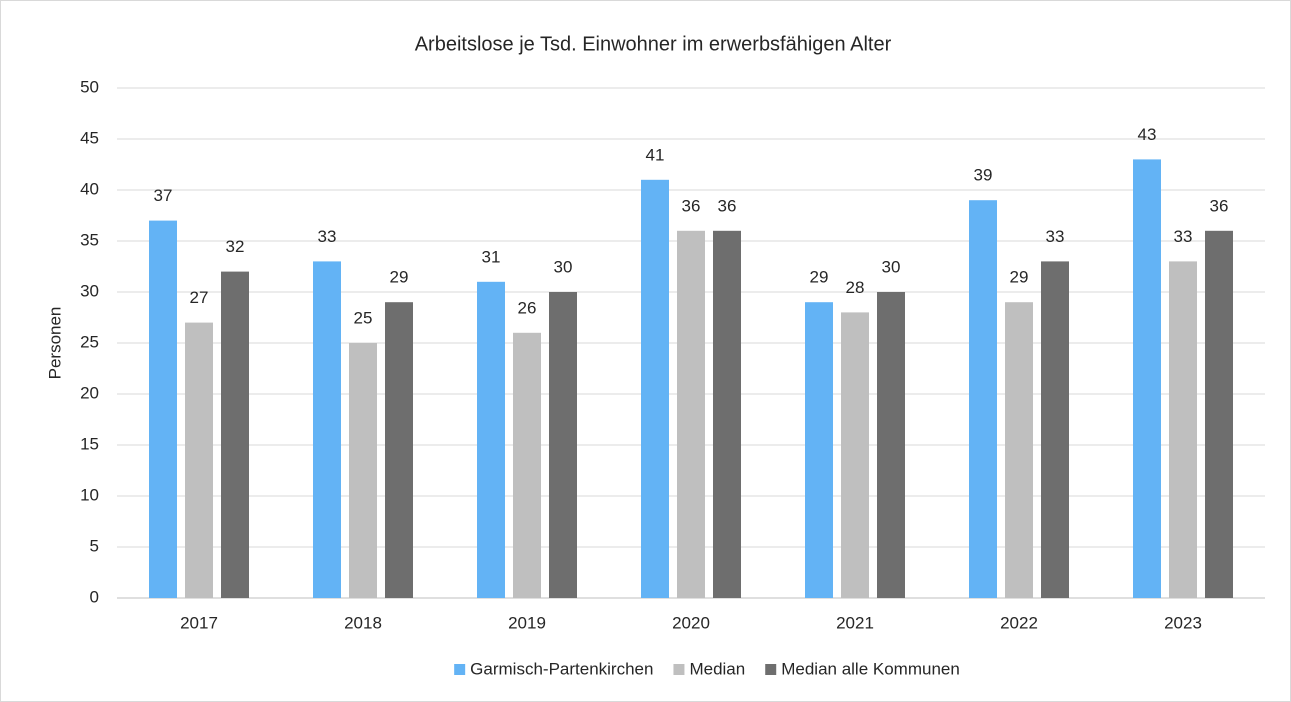  Describe the element at coordinates (1183, 622) in the screenshot. I see `x-tick-label: 2023` at that location.